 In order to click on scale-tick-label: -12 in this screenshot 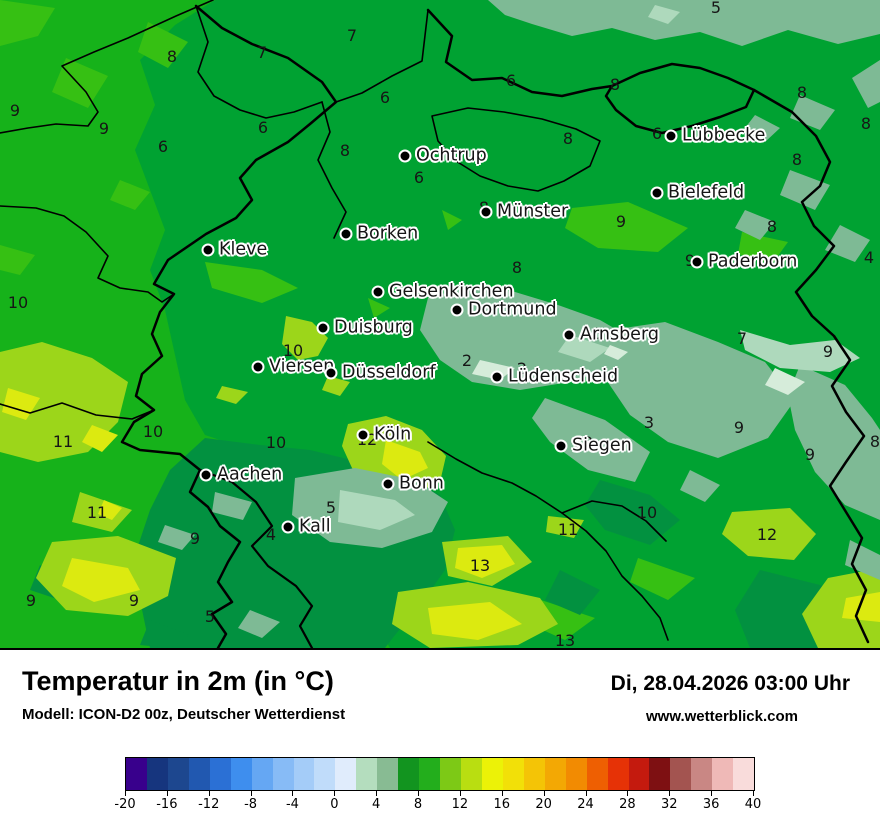, I will do `click(209, 804)`.